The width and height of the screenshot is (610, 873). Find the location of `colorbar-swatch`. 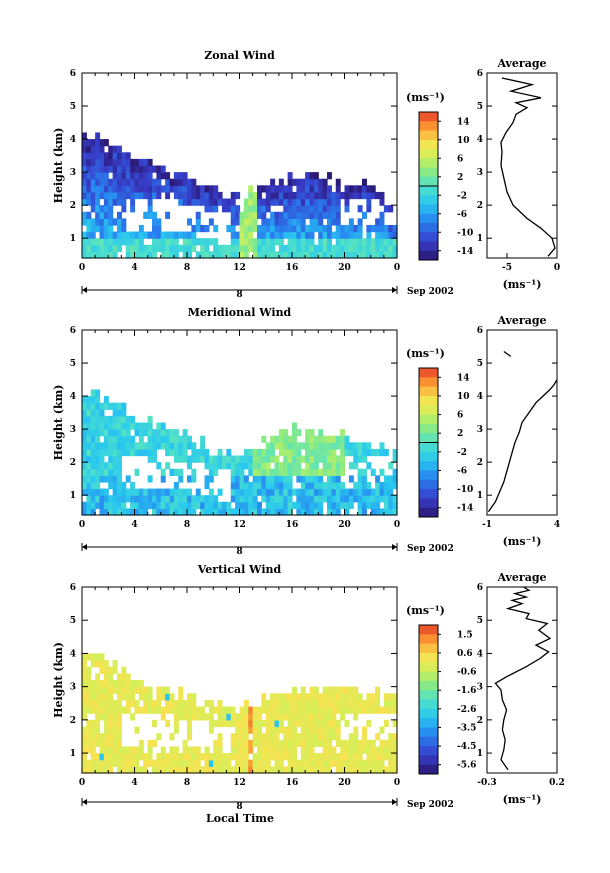

colorbar-swatch is located at coordinates (428, 704).